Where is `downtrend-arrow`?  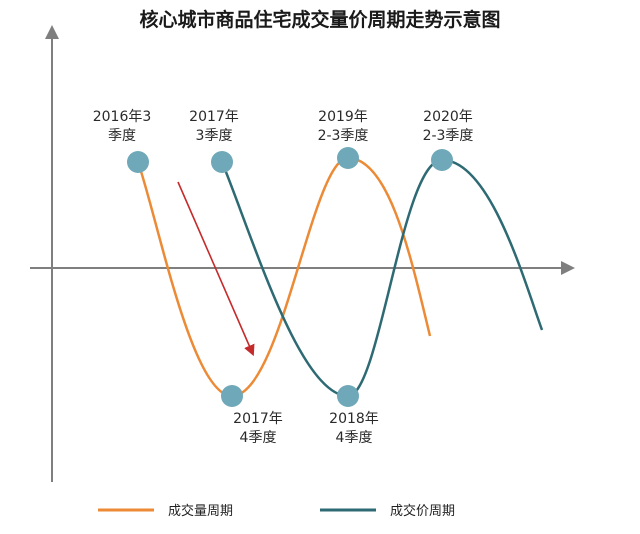
downtrend-arrow is located at coordinates (216, 269).